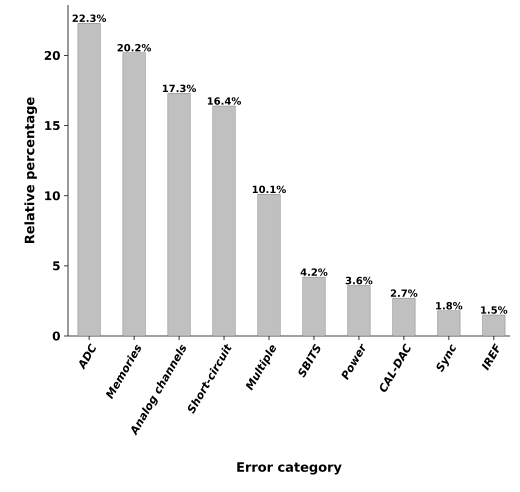 The height and width of the screenshot is (492, 520). Describe the element at coordinates (179, 88) in the screenshot. I see `data-label: 17.3%` at that location.